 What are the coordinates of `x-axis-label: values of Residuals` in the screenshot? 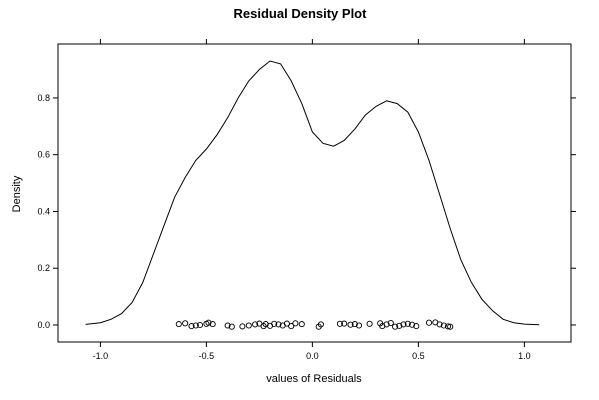 It's located at (314, 379).